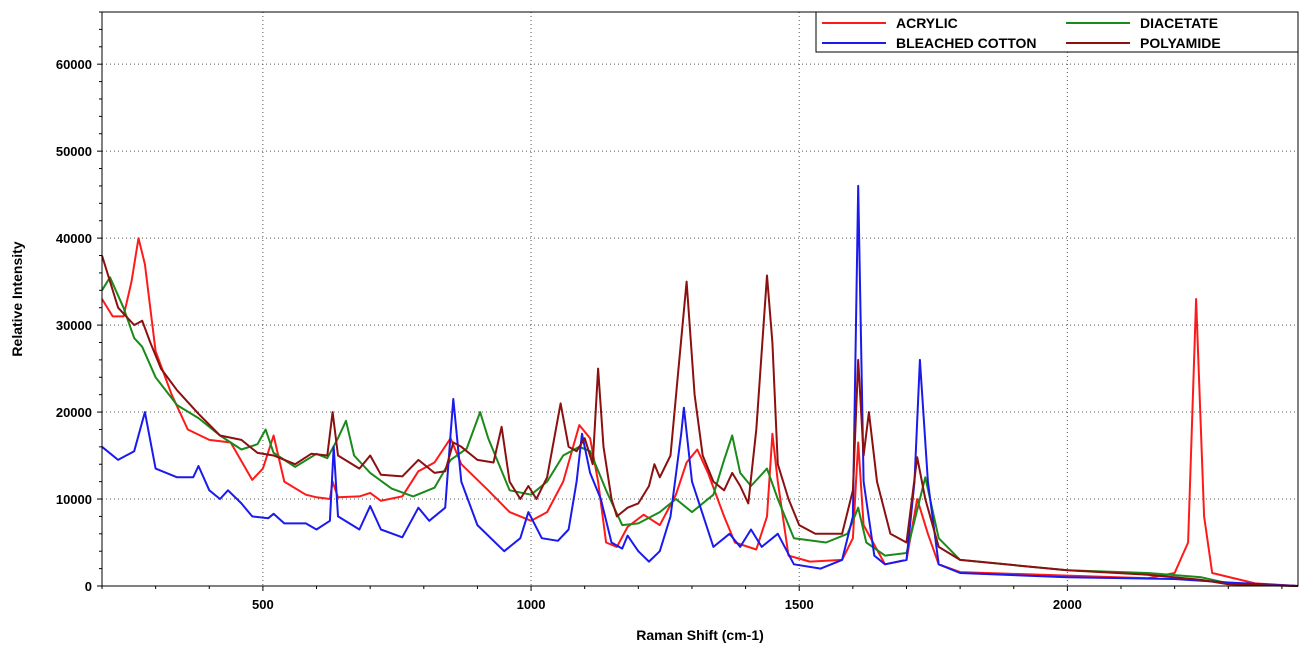 The height and width of the screenshot is (646, 1304). I want to click on y-tick-label: 10000, so click(74, 499).